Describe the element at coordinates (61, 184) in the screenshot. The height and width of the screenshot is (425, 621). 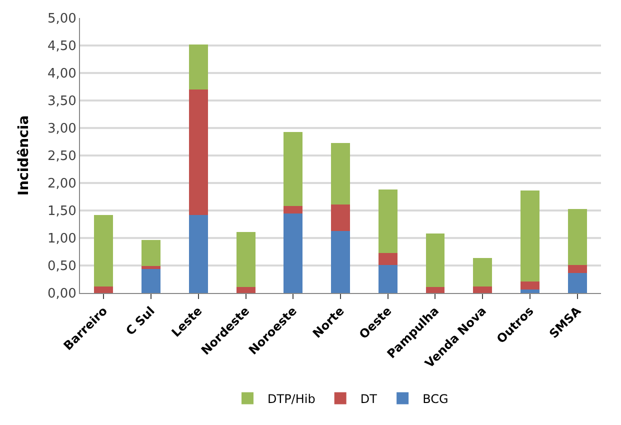
I see `y-tick-label: 2,00` at that location.